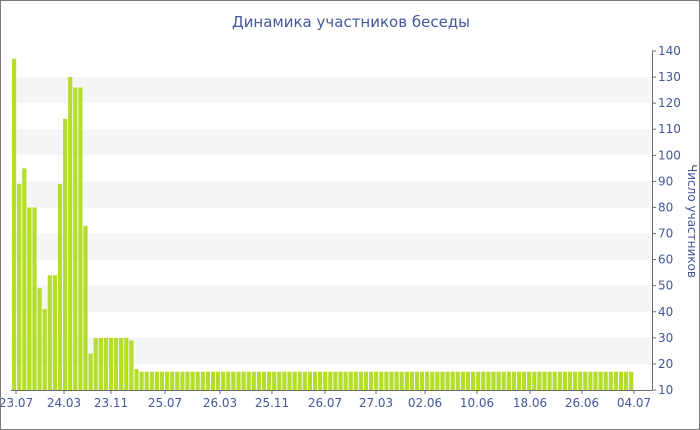 This screenshot has height=430, width=700. Describe the element at coordinates (634, 403) in the screenshot. I see `x-tick-label: 04.07` at that location.